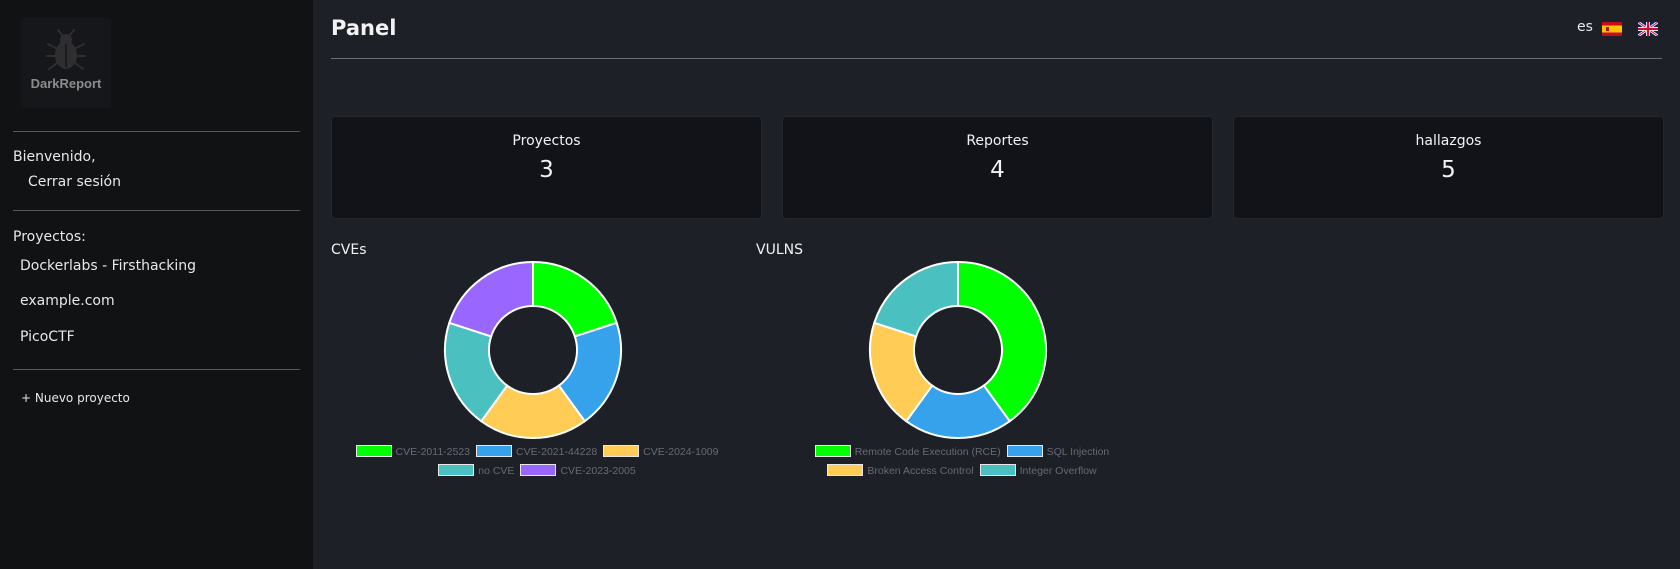  I want to click on legend-label: SQL Injection, so click(1078, 452).